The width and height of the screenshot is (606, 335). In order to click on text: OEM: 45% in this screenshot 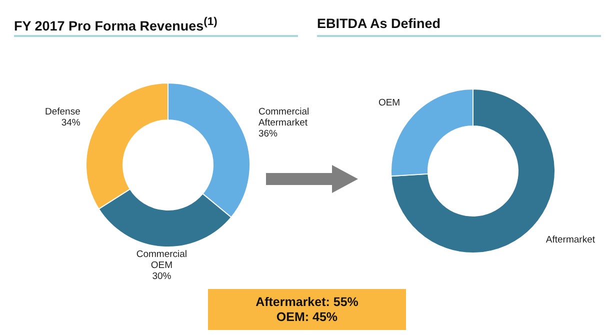, I will do `click(307, 317)`.